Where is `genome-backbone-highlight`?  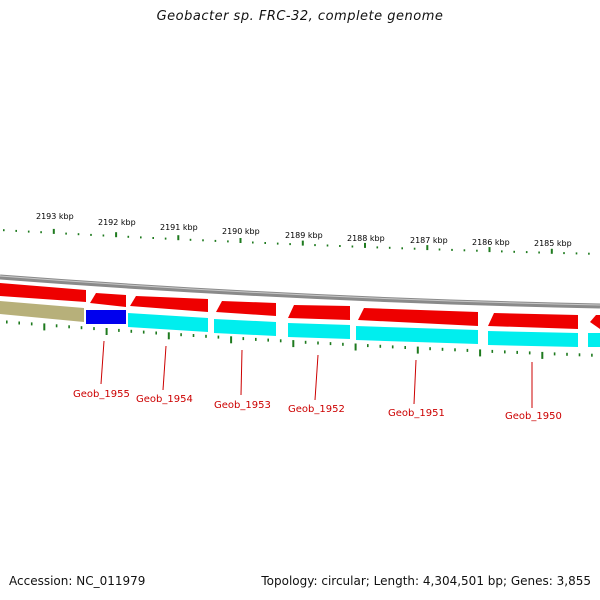 genome-backbone-highlight is located at coordinates (300, 290).